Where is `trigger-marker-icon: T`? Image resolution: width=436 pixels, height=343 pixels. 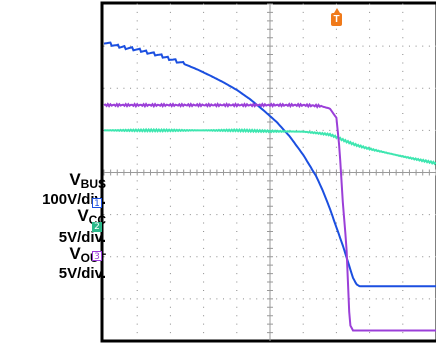
trigger-marker-icon: T is located at coordinates (336, 17).